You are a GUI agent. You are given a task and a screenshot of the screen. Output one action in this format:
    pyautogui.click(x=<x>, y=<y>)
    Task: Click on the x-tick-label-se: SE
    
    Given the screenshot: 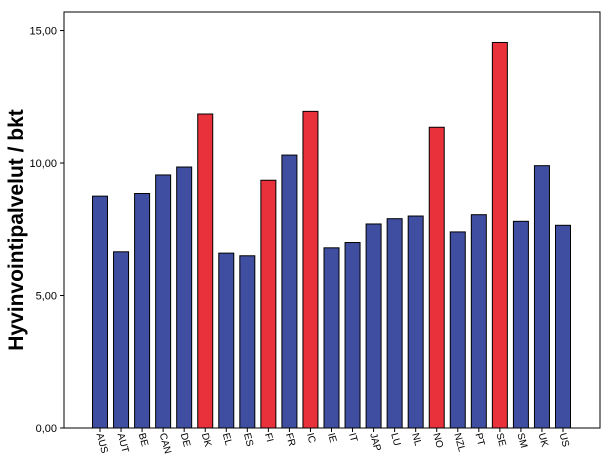 What is the action you would take?
    pyautogui.click(x=500, y=440)
    